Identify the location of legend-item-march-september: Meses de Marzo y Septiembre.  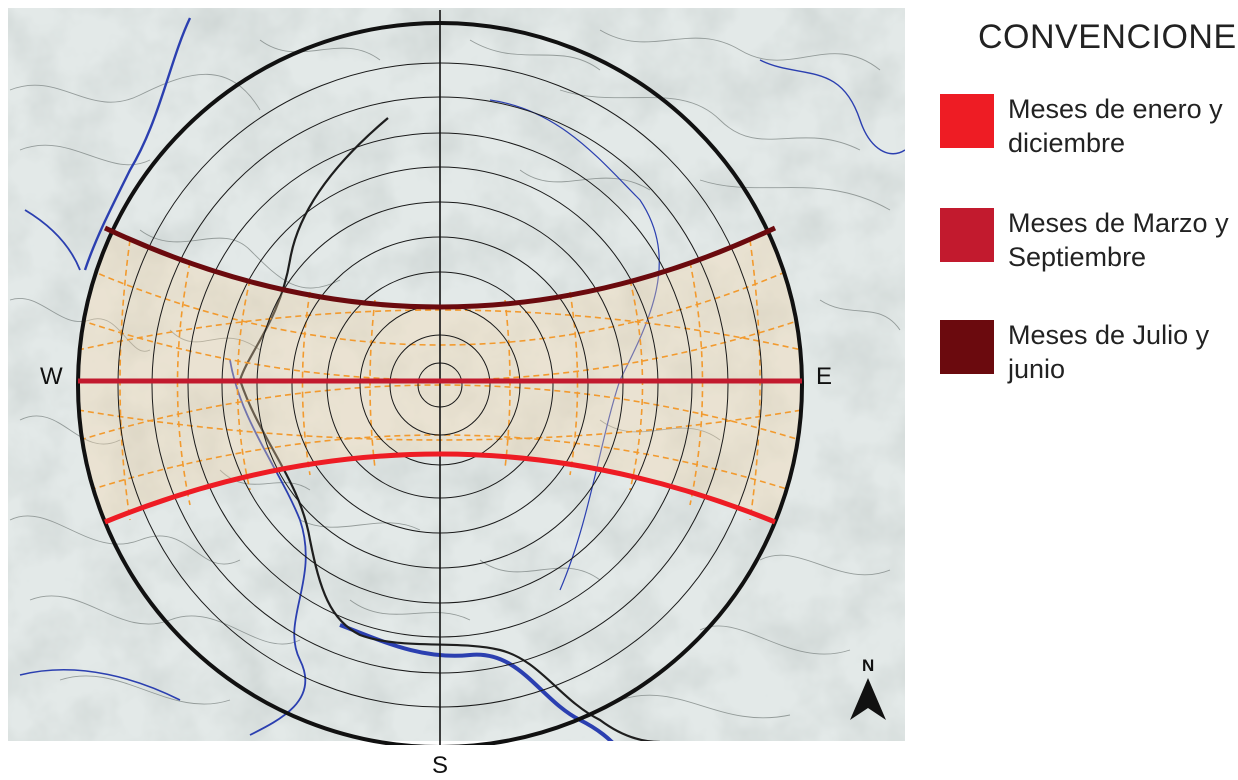
(1089, 240).